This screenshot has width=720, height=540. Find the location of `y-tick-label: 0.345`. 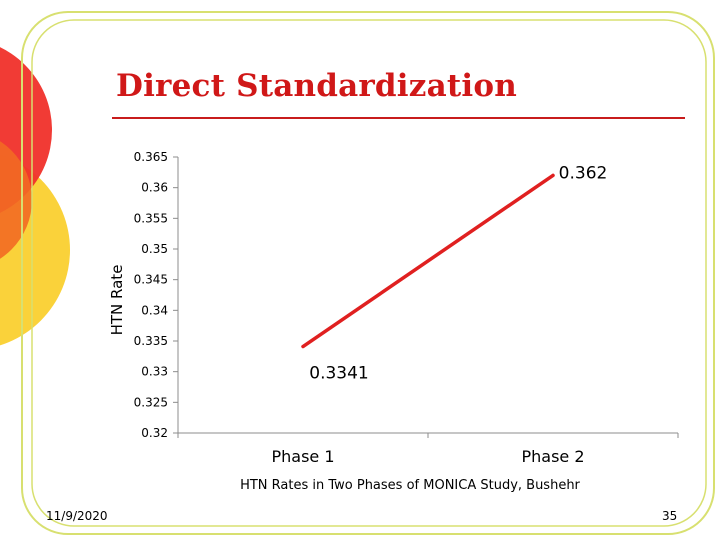

y-tick-label: 0.345 is located at coordinates (151, 280).